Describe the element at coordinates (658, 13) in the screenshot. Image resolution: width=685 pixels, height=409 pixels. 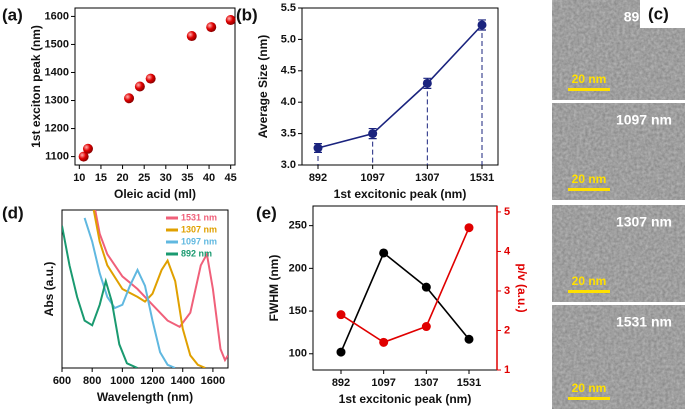
I see `panel-label: (c)` at that location.